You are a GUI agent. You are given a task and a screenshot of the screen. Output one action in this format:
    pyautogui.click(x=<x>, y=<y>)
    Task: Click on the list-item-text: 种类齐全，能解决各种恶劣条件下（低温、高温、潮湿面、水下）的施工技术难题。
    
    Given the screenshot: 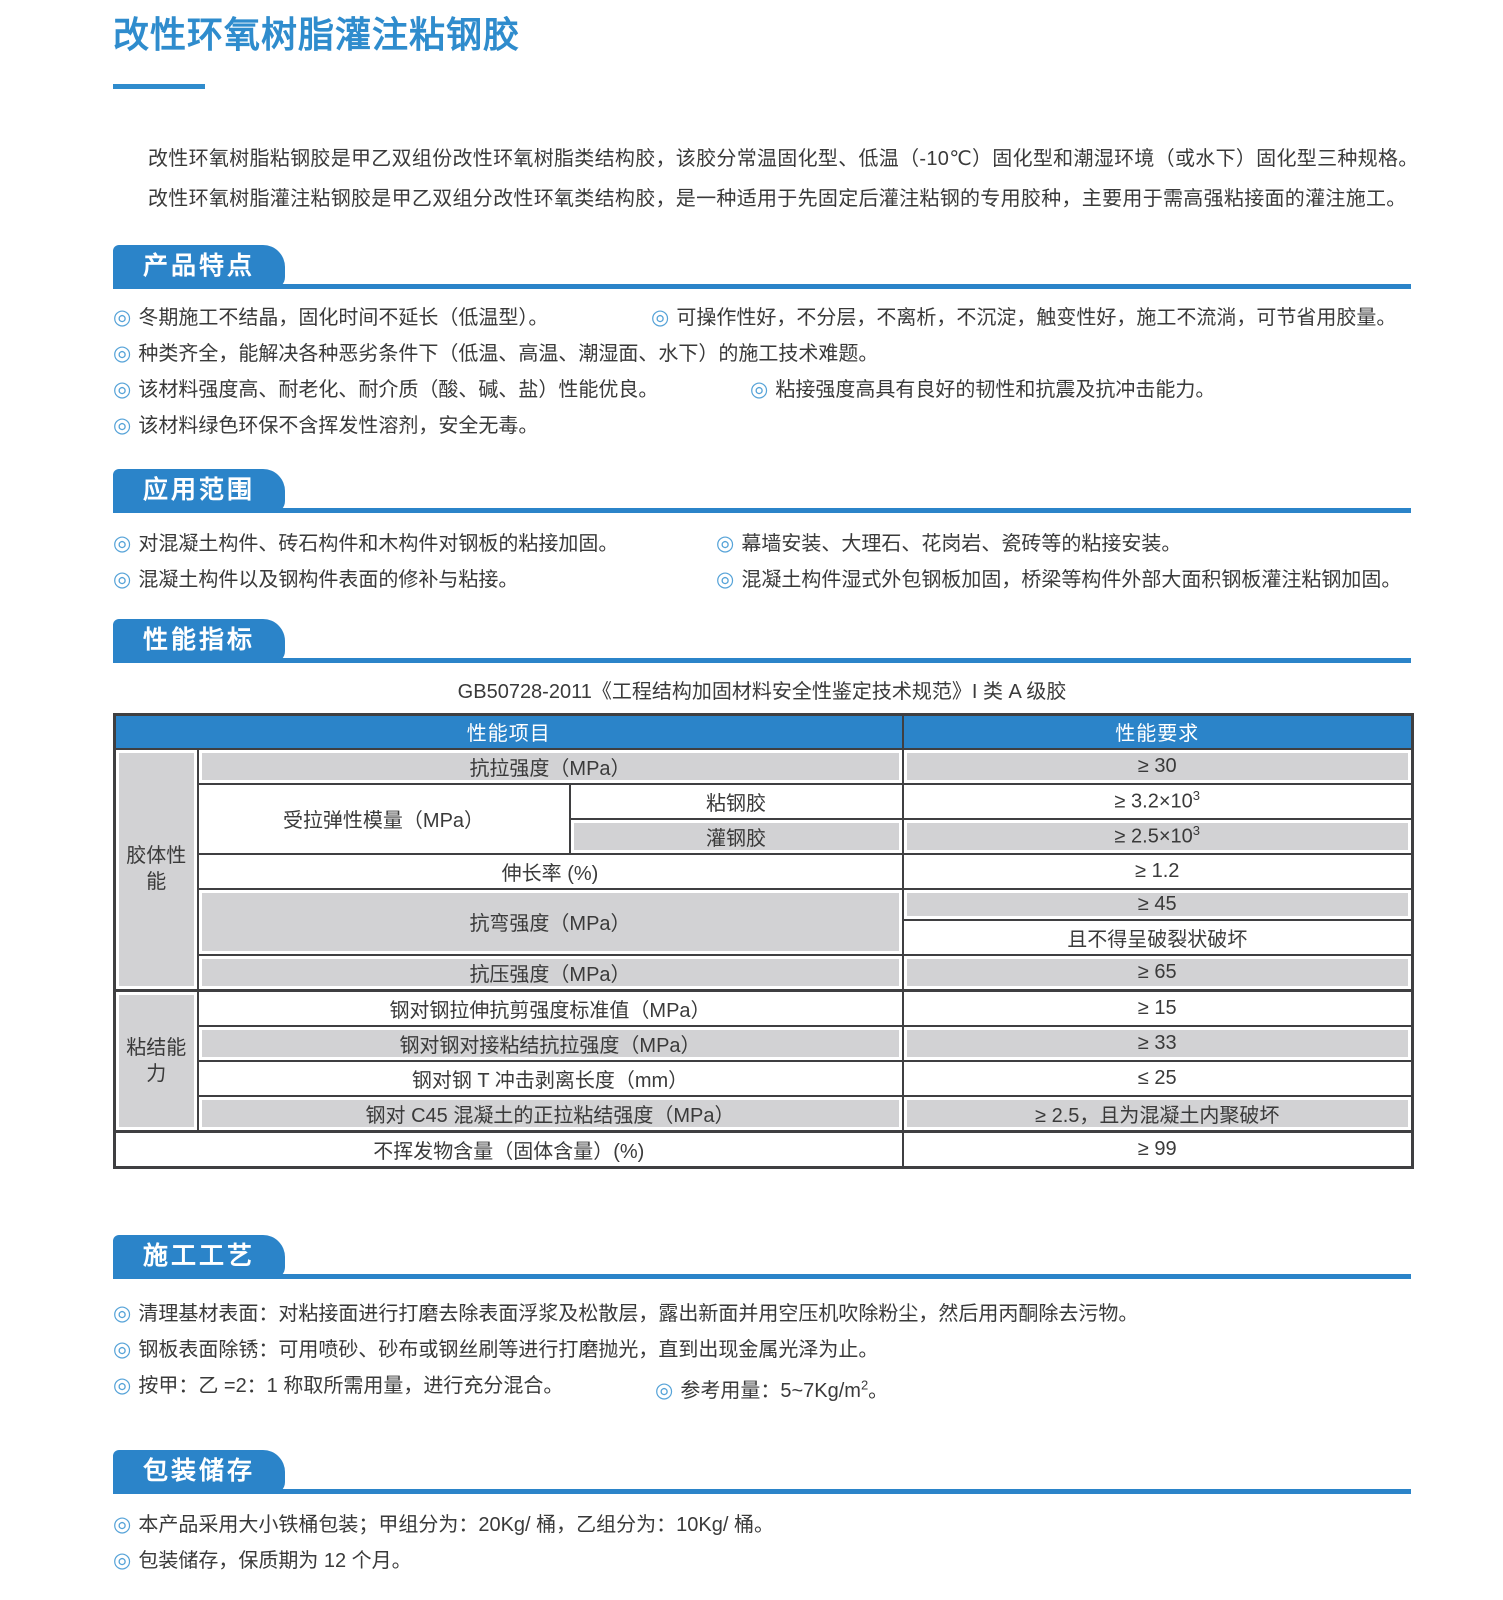 What is the action you would take?
    pyautogui.click(x=508, y=354)
    